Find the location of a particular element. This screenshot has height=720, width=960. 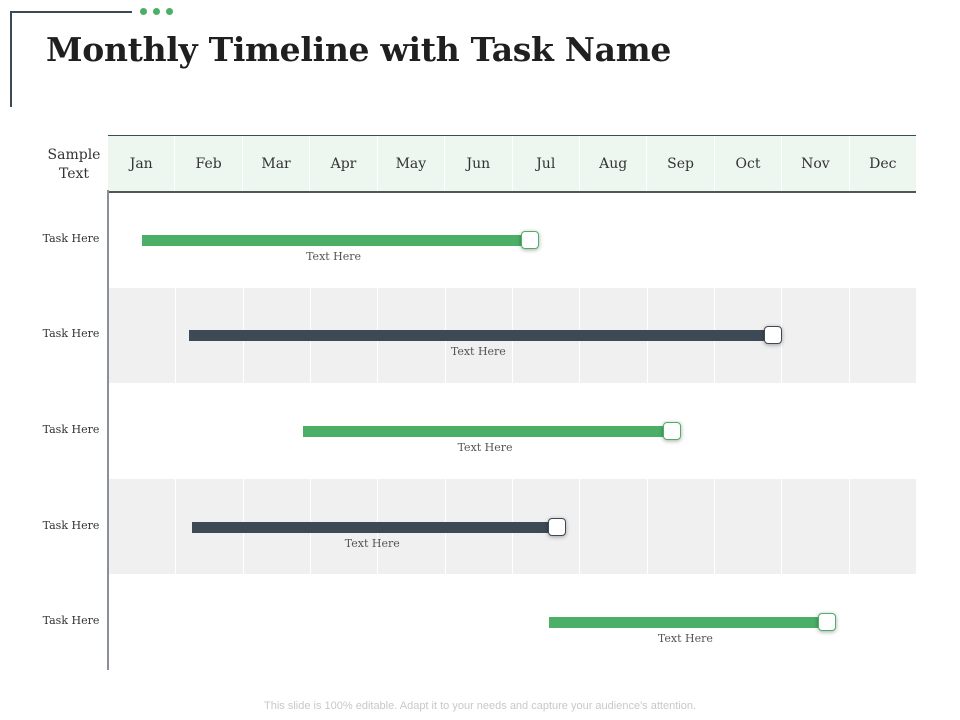

month-jun: Jun is located at coordinates (477, 163).